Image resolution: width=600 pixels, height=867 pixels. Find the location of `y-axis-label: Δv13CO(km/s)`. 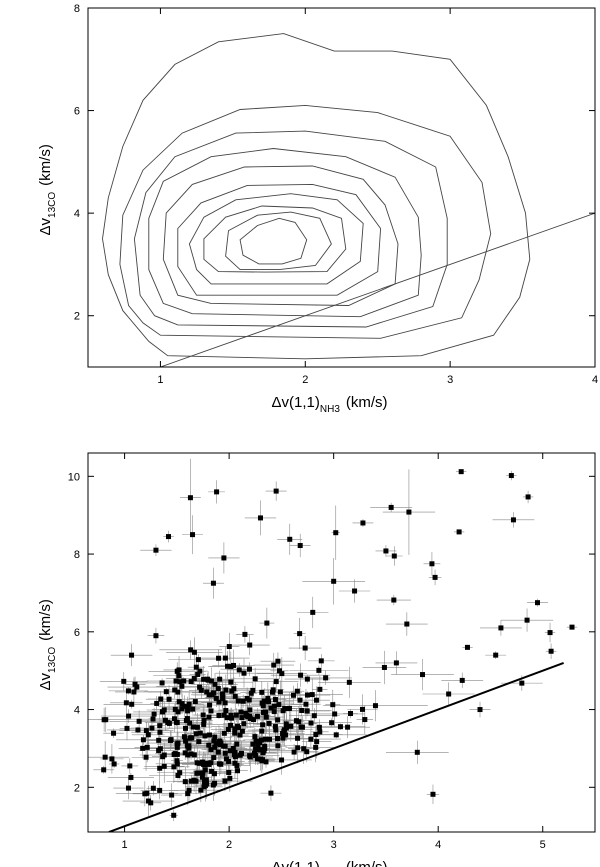

y-axis-label: Δv13CO(km/s) is located at coordinates (47, 189).